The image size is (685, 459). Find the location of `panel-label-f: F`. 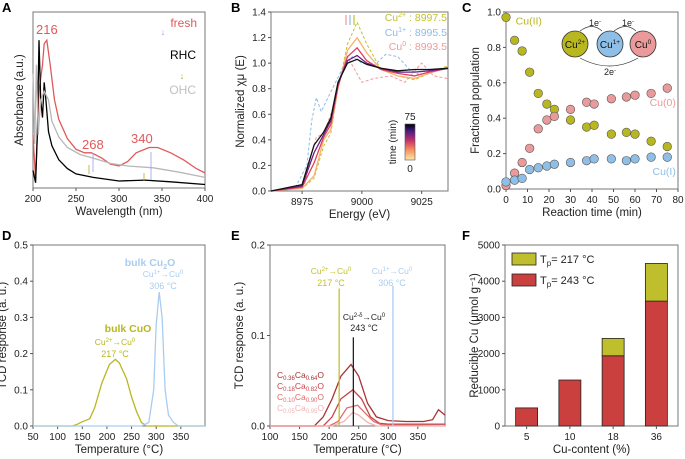

panel-label-f: F is located at coordinates (466, 235).